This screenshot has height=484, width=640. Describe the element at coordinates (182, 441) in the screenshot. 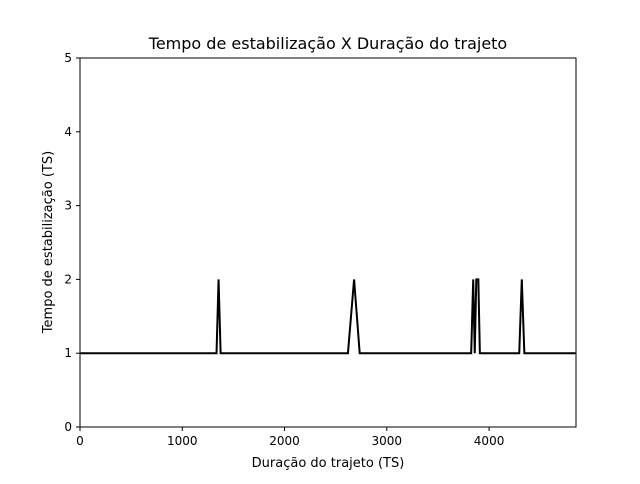

I see `x-tick-label: 1000` at that location.